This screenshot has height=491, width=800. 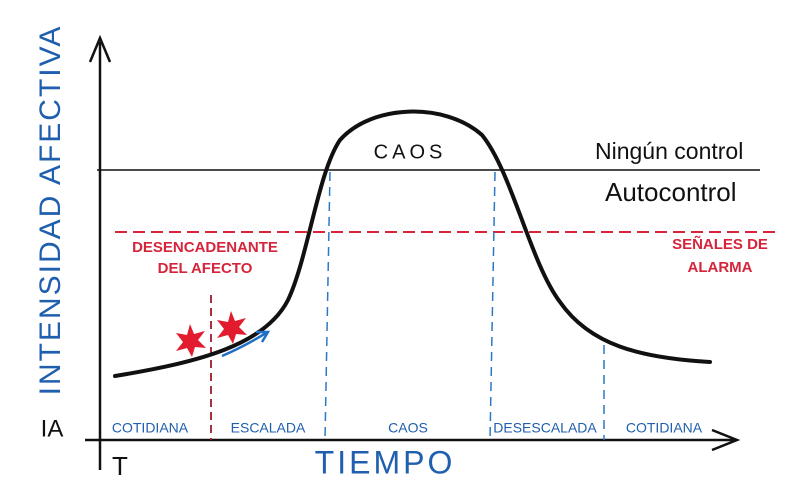 I want to click on y-arrowhead, so click(x=100, y=48).